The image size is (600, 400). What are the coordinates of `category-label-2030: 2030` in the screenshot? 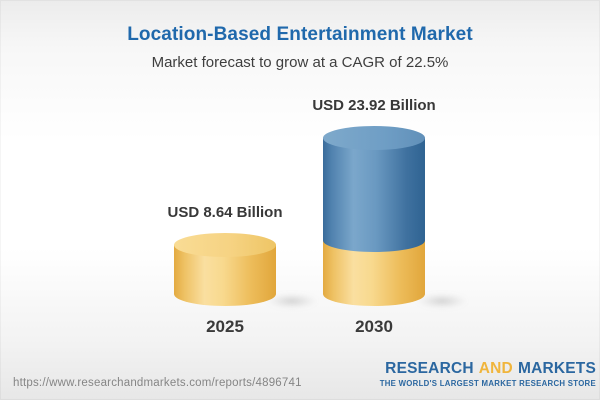 It's located at (374, 326).